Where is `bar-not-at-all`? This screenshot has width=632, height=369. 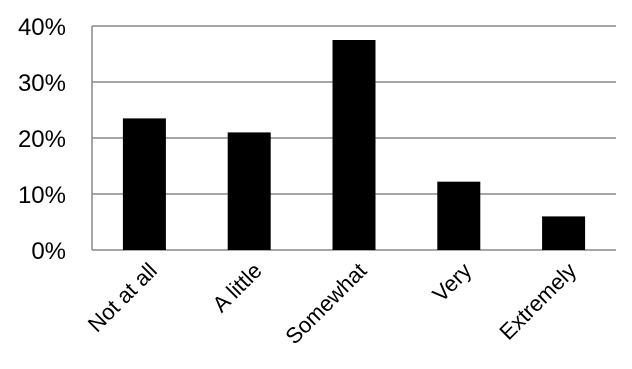 bar-not-at-all is located at coordinates (144, 184).